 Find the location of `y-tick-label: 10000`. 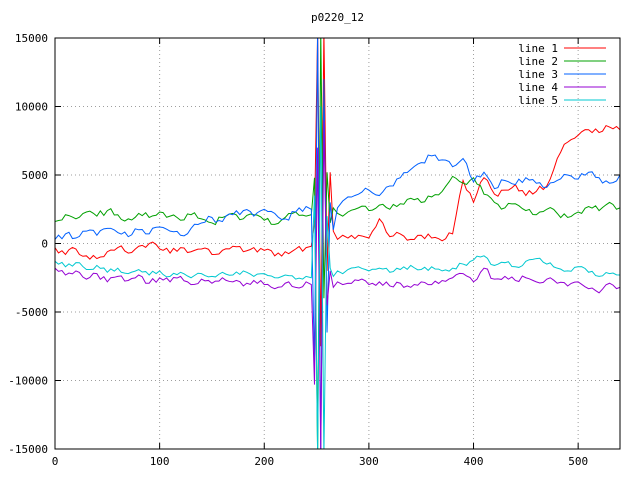

y-tick-label: 10000 is located at coordinates (31, 107).